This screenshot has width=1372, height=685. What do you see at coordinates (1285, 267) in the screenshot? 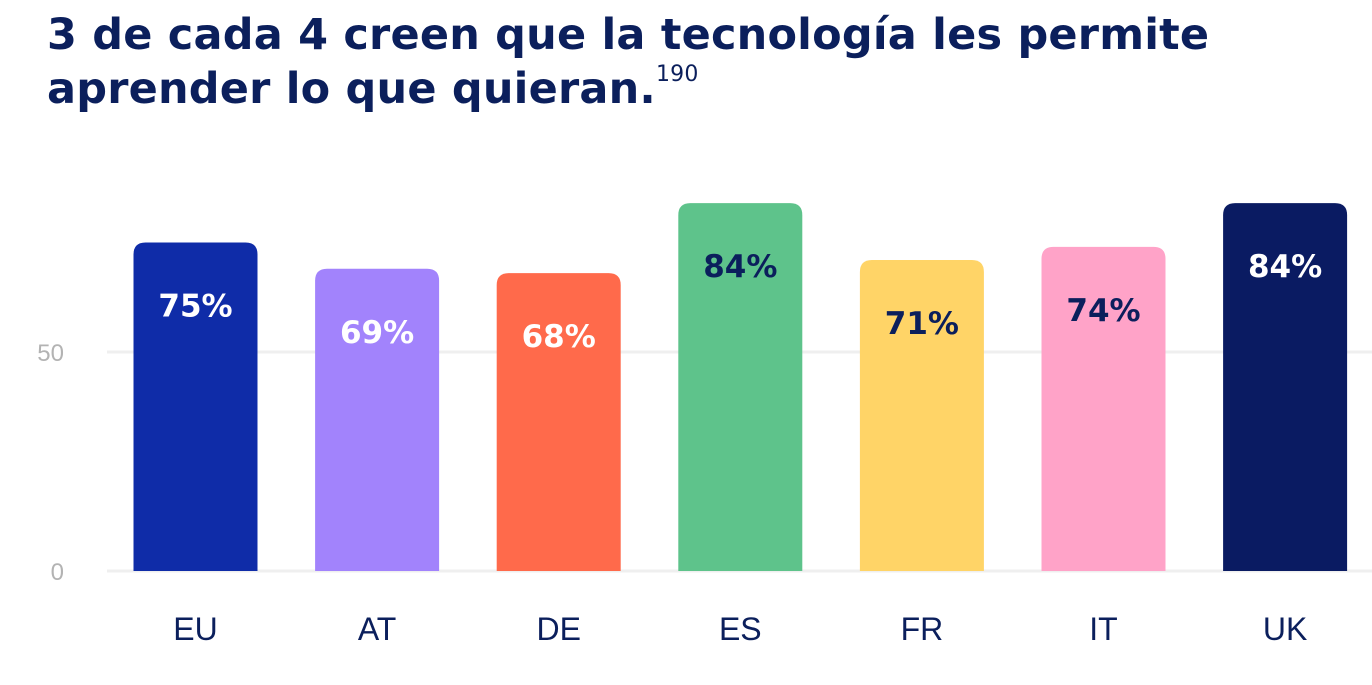
I see `value-label-uk: 84%` at bounding box center [1285, 267].